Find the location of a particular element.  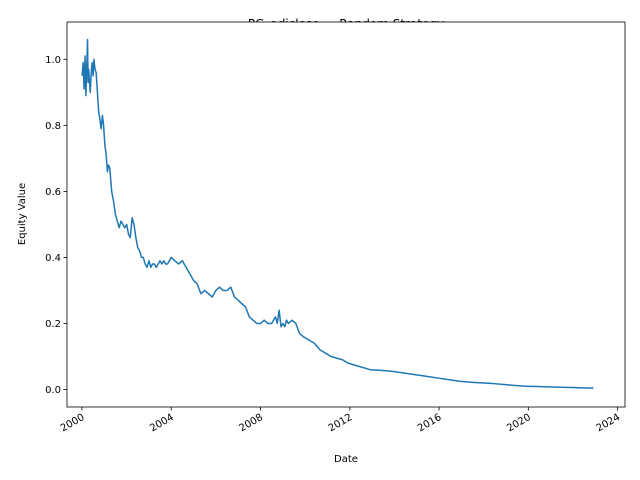

y-tick-label: 0.2 is located at coordinates (53, 324).